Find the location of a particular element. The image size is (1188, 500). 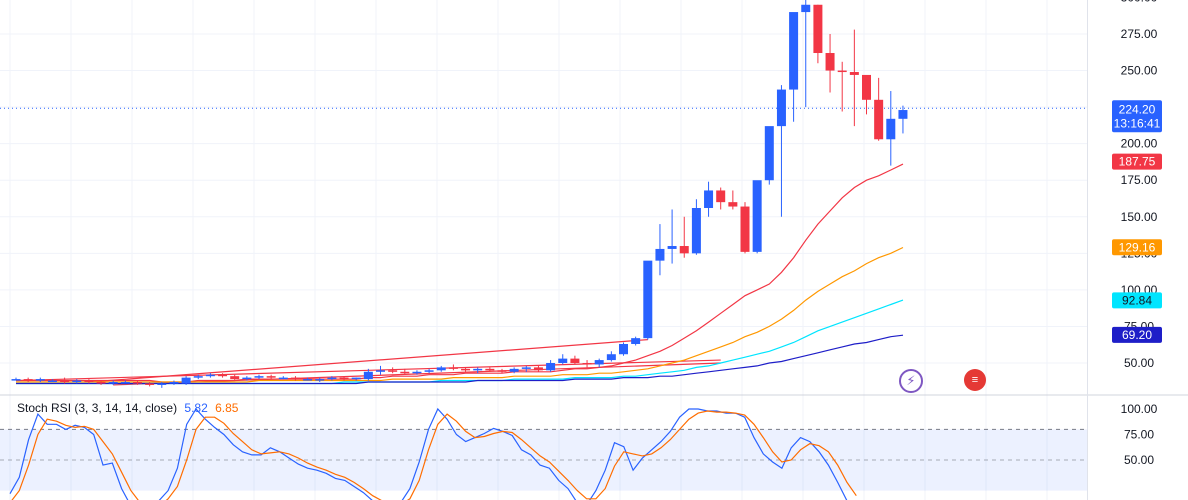

last-price-countdown: 13:16:41 is located at coordinates (1137, 123).